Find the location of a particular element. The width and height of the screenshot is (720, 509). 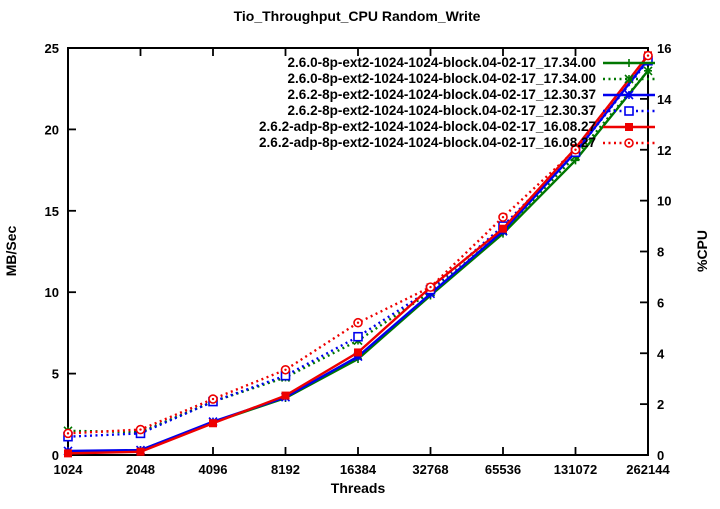

x-tick-label: 4096 is located at coordinates (213, 469).